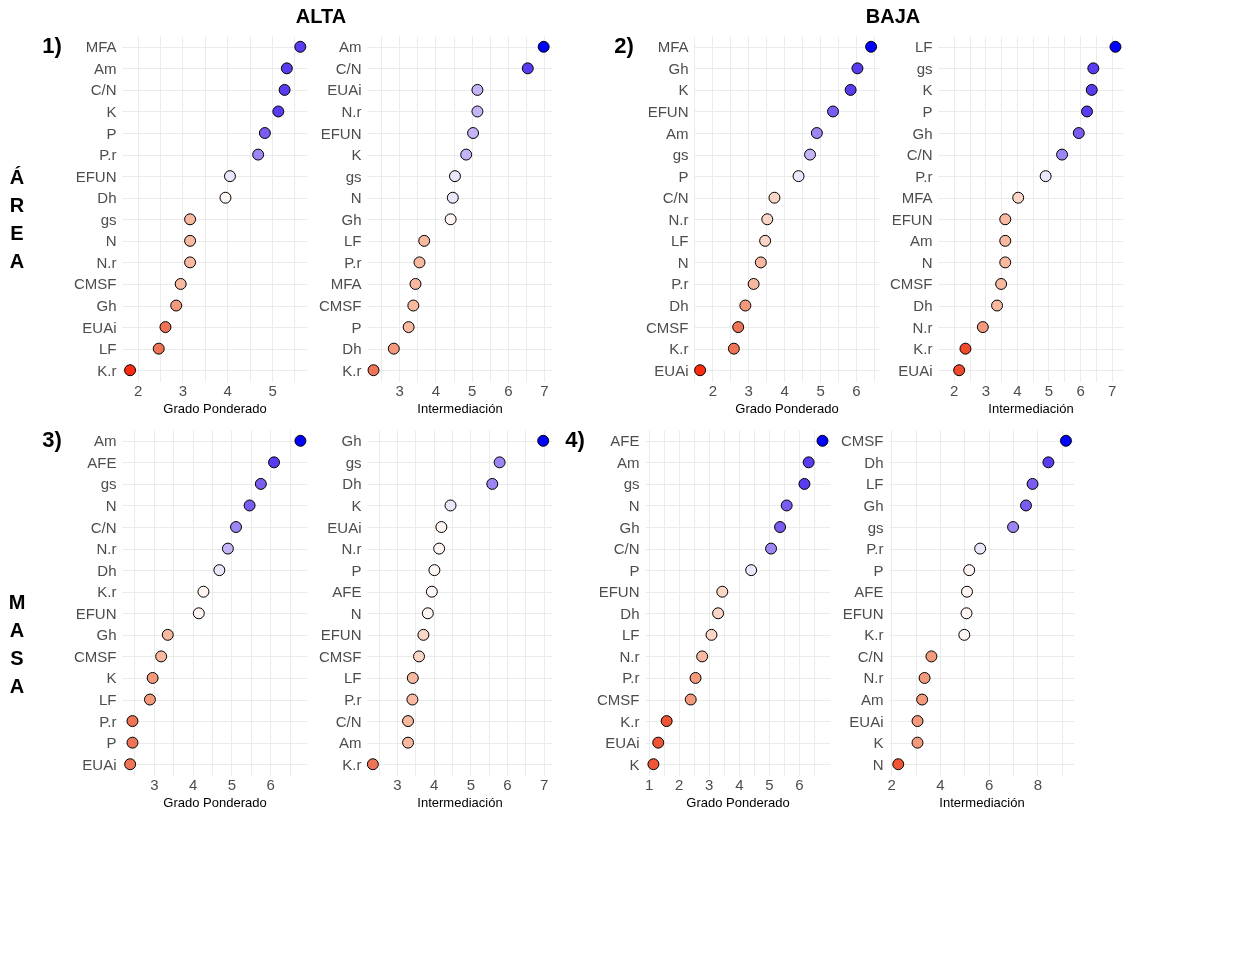  I want to click on y-tick-label: P.r, so click(631, 678).